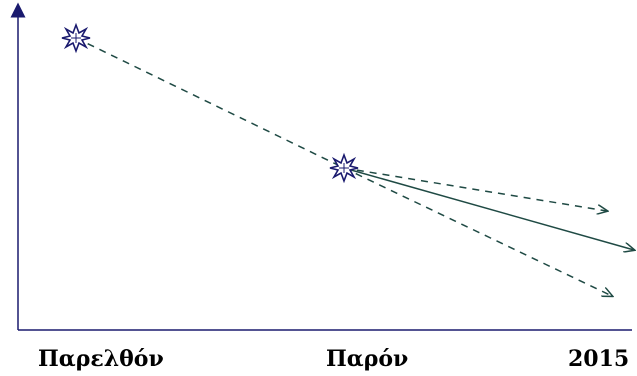  I want to click on x-label-past: Παρελθόν, so click(101, 359).